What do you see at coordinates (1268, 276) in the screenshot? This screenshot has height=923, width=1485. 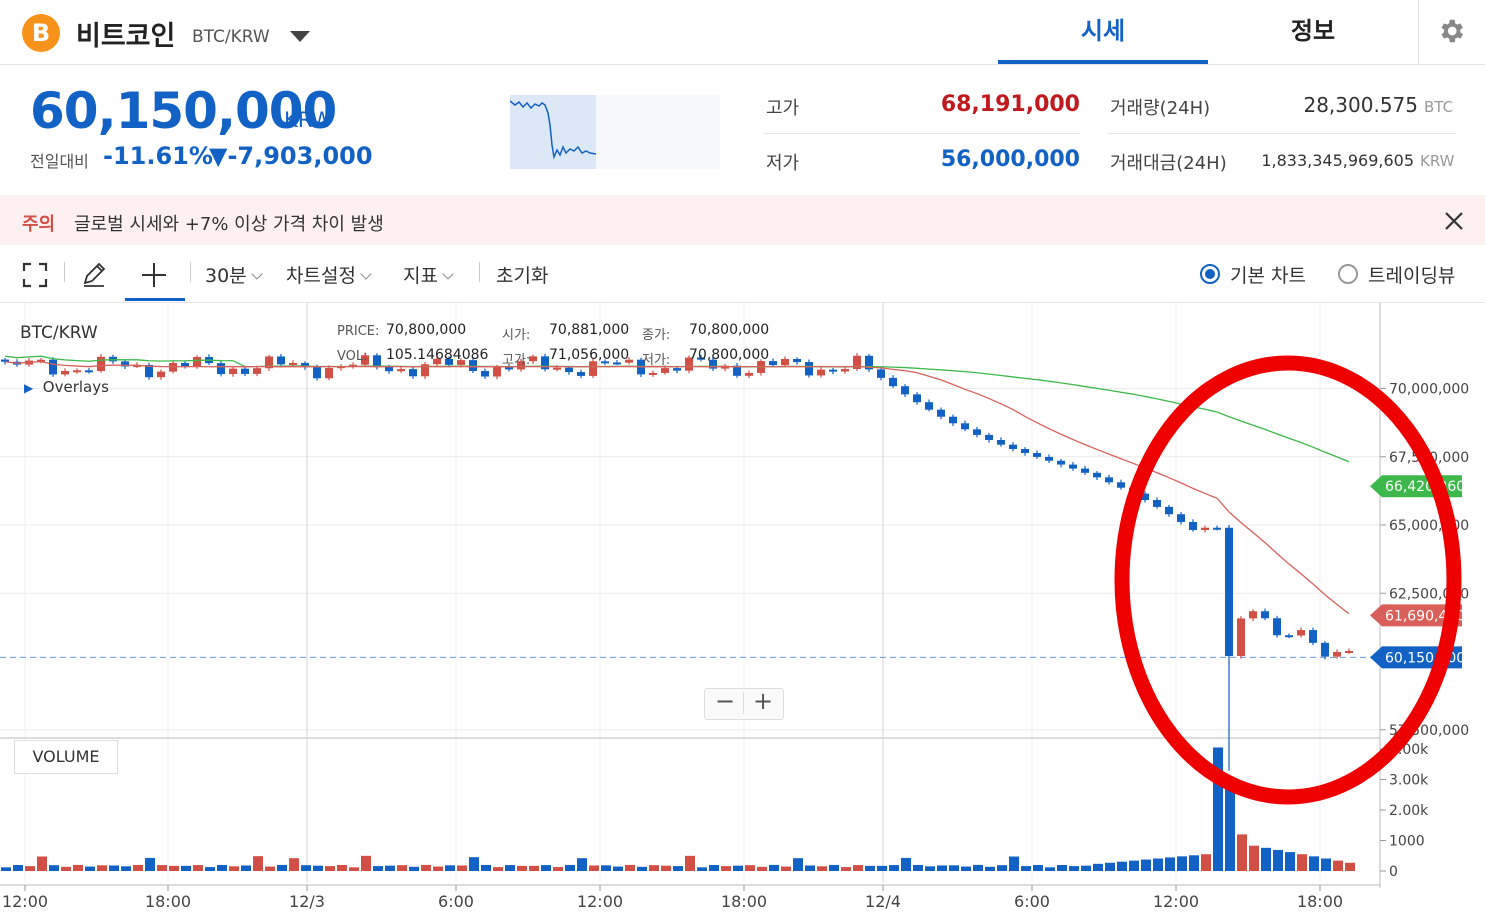 I see `basic-chart-label: 기본 차트` at bounding box center [1268, 276].